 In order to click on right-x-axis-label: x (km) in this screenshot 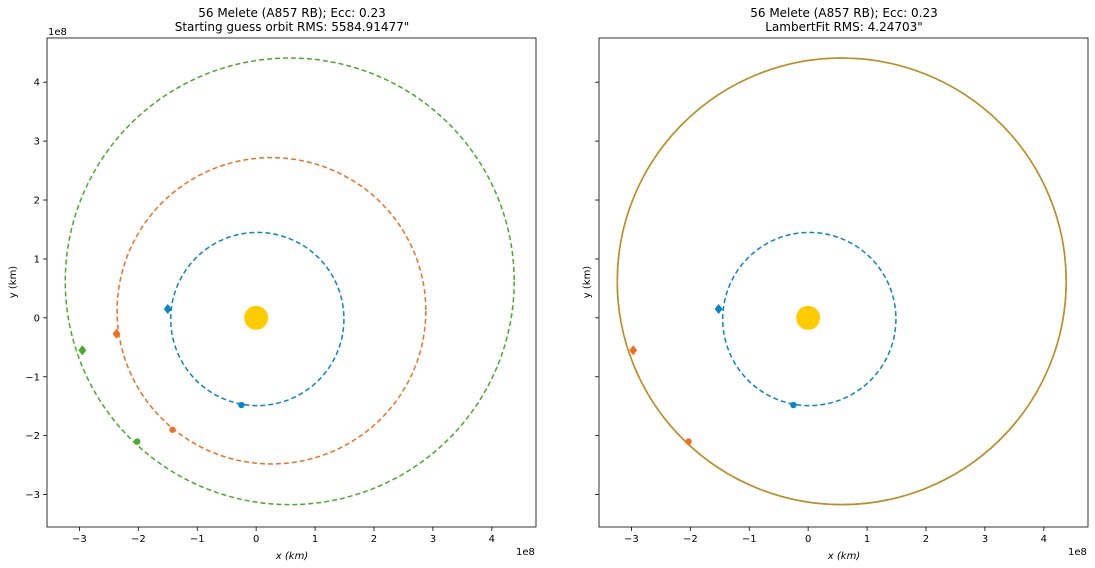, I will do `click(843, 556)`.